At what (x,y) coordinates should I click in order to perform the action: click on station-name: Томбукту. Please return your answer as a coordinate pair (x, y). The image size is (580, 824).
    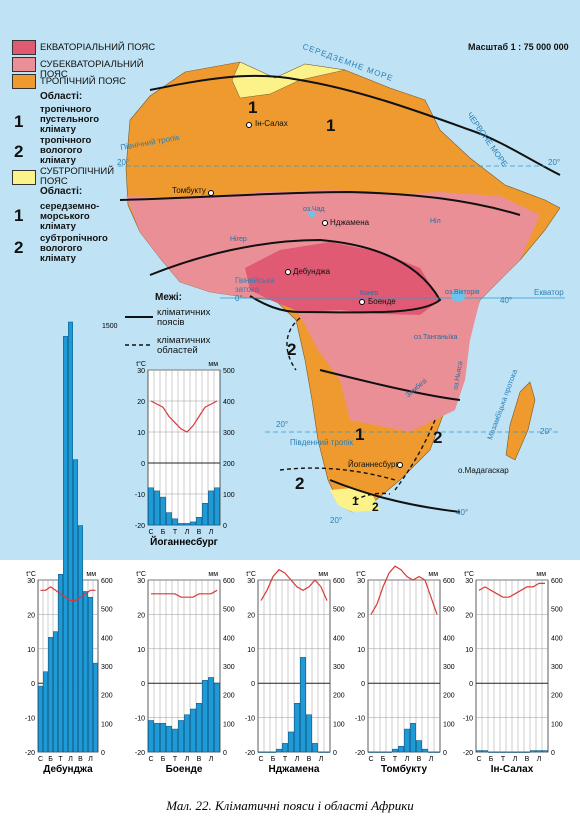
    Looking at the image, I should click on (404, 769).